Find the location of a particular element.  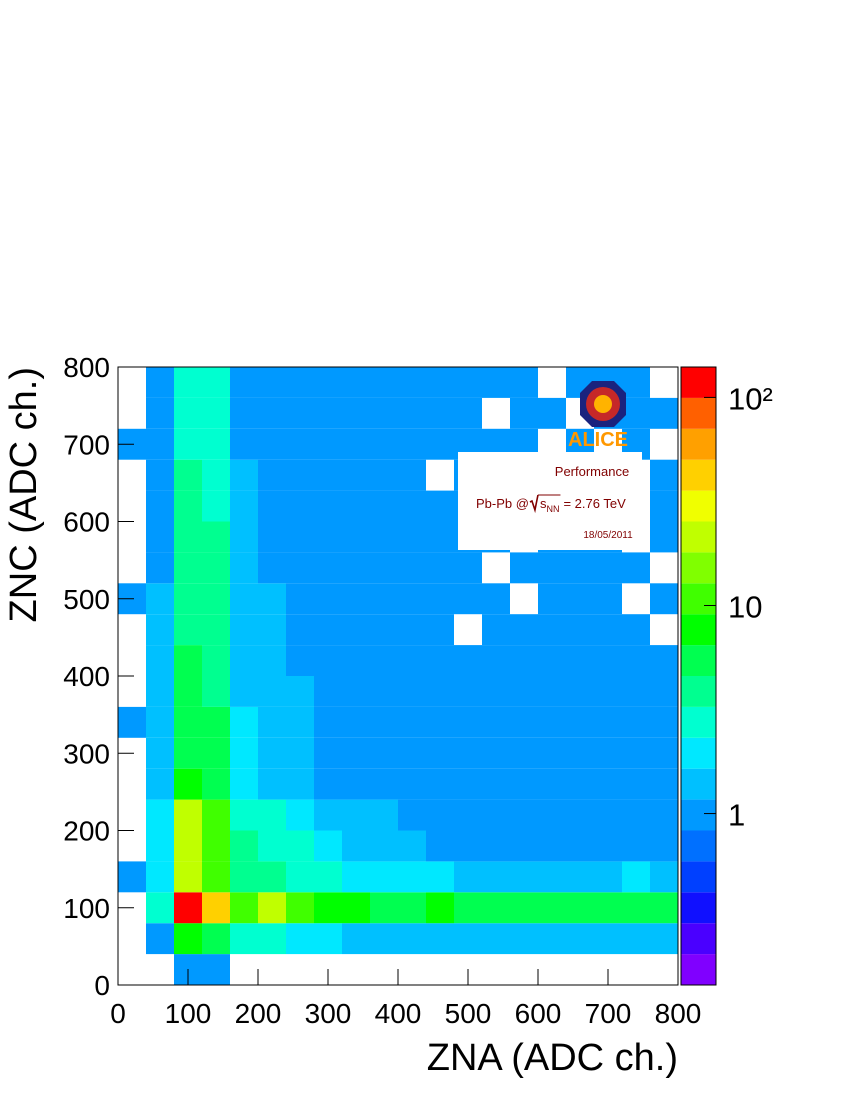

x-tick-label: 600 is located at coordinates (538, 1013).